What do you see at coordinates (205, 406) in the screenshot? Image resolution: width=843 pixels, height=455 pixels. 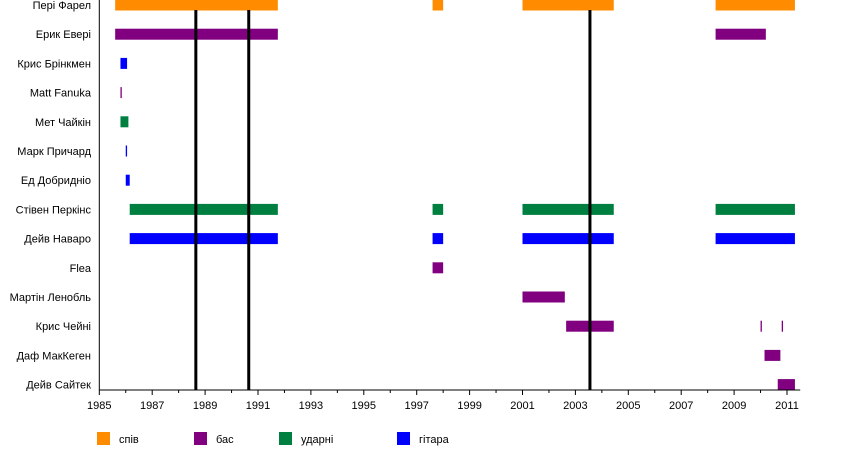 I see `x-tick-label: 1989` at bounding box center [205, 406].